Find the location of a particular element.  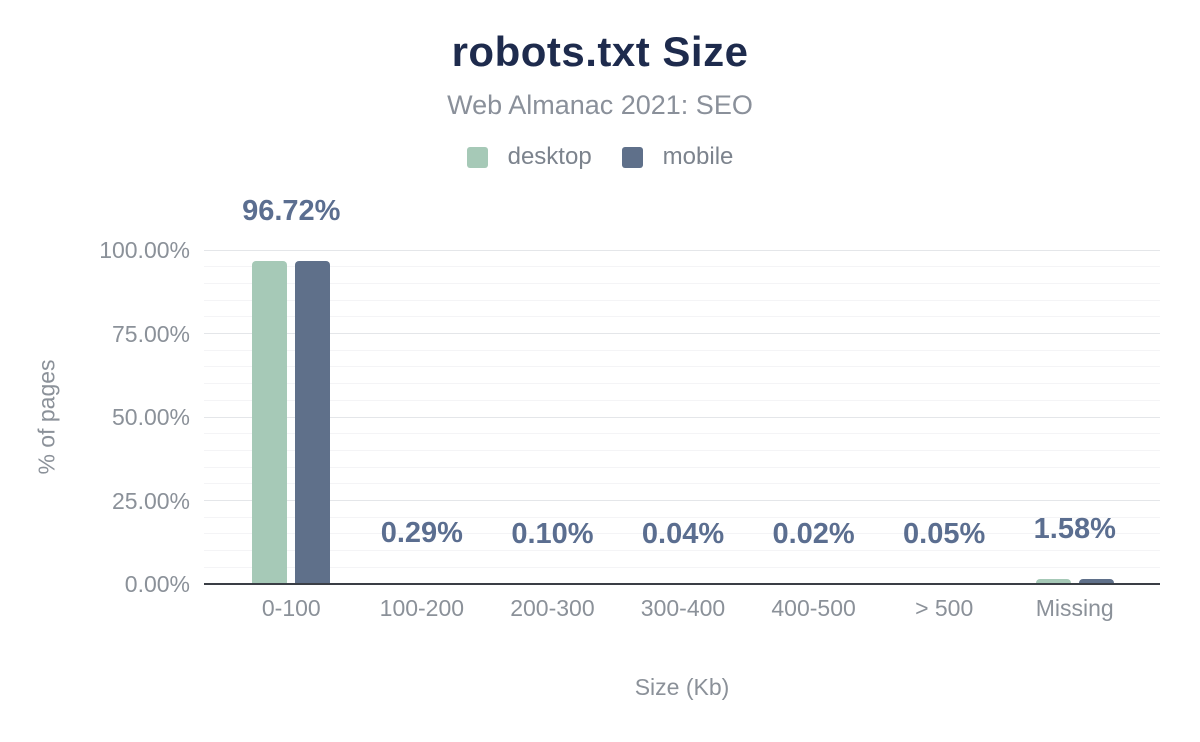

chart-subtitle: Web Almanac 2021: SEO is located at coordinates (600, 105).